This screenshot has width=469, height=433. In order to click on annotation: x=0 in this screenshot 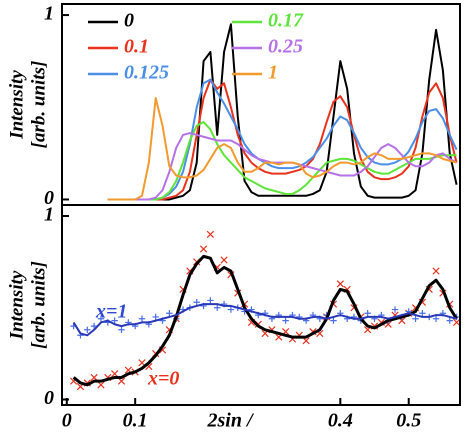, I will do `click(163, 379)`.